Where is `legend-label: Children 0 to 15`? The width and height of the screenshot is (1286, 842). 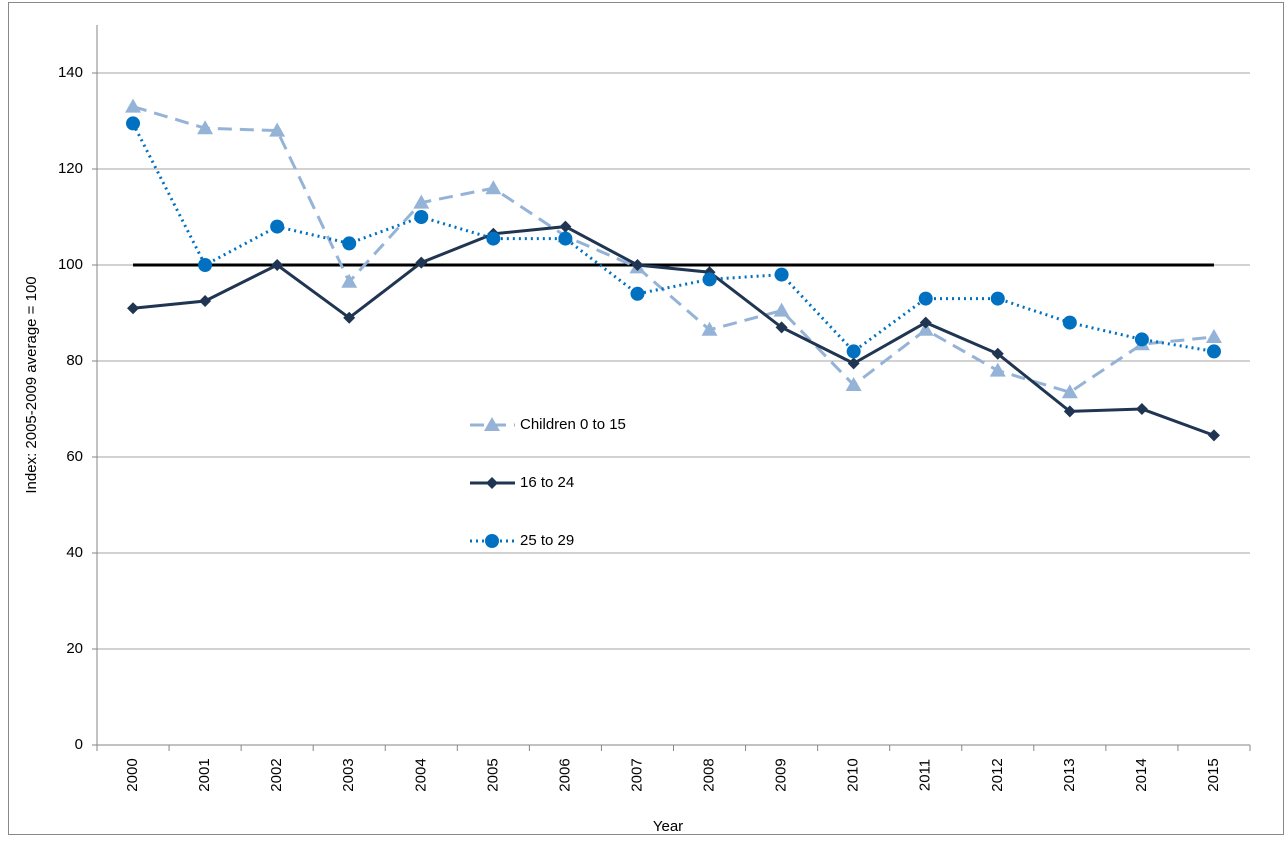
legend-label: Children 0 to 15 is located at coordinates (573, 424).